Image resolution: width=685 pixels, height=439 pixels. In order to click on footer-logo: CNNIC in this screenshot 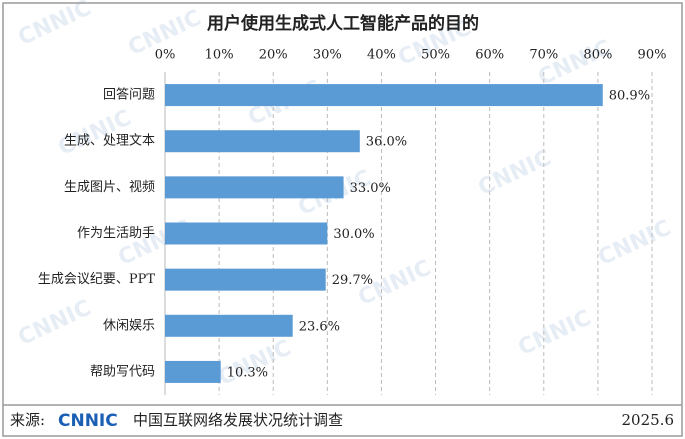, I will do `click(88, 421)`.